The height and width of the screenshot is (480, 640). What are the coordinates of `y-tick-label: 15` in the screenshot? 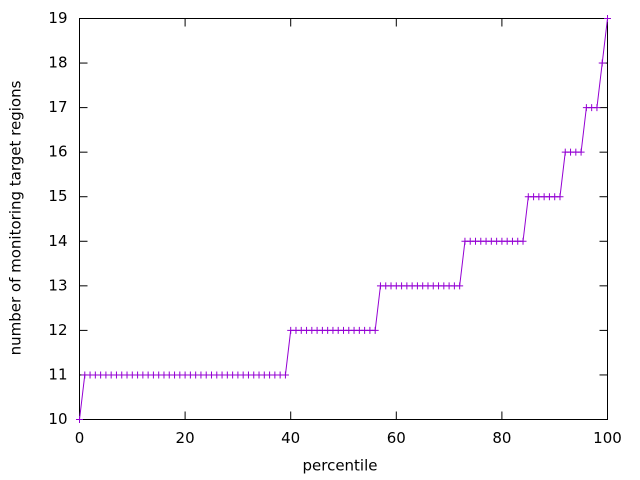 It's located at (57, 196).